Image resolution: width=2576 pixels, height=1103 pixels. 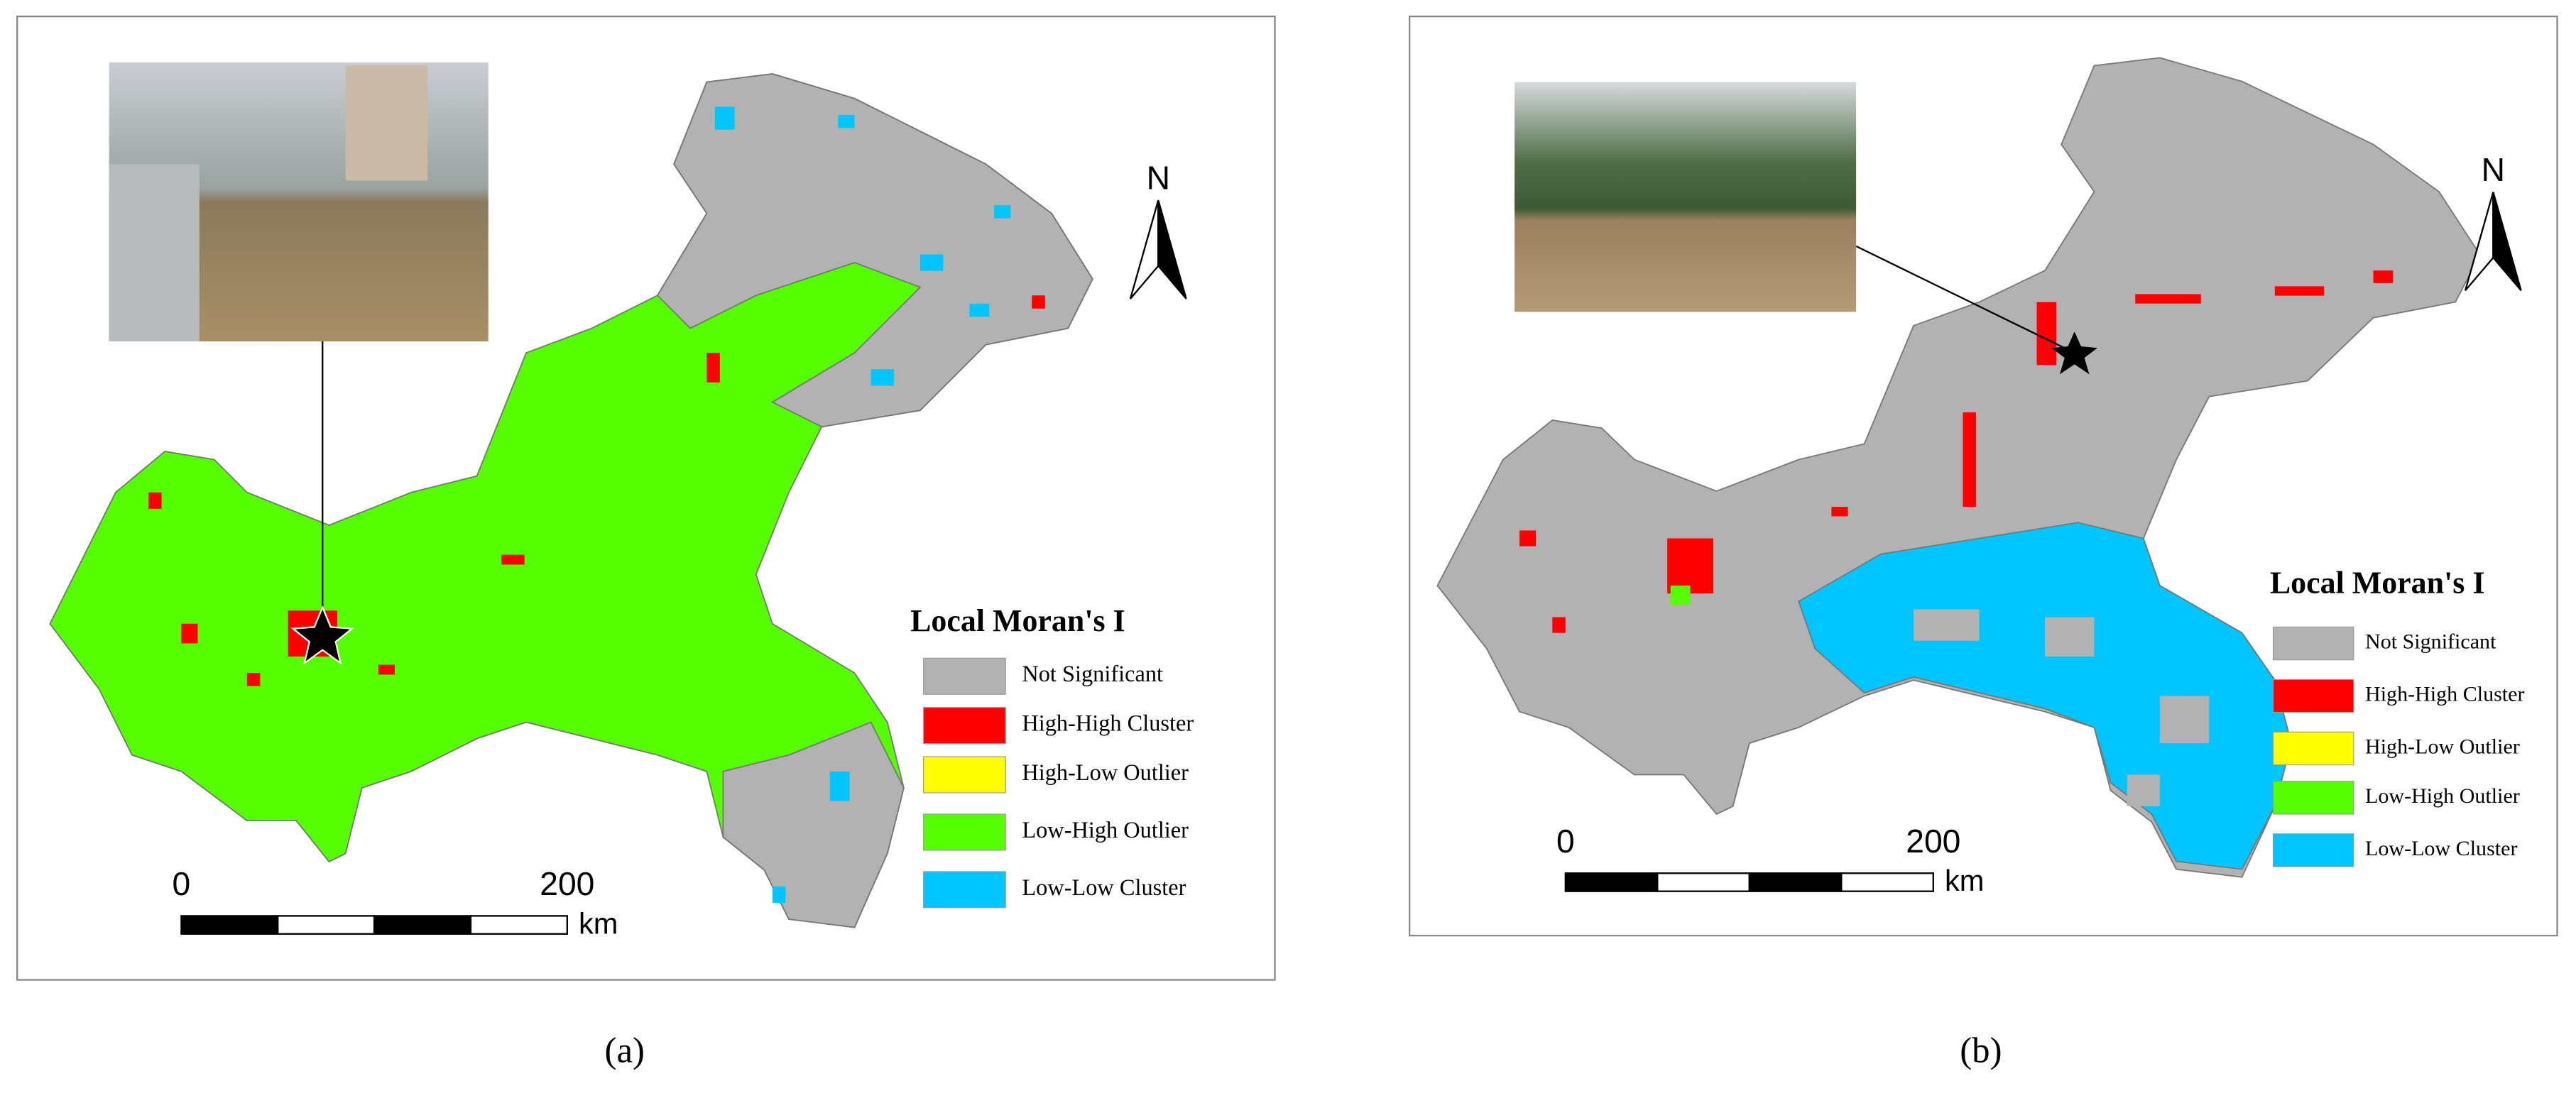 I want to click on leader-line, so click(x=1965, y=299).